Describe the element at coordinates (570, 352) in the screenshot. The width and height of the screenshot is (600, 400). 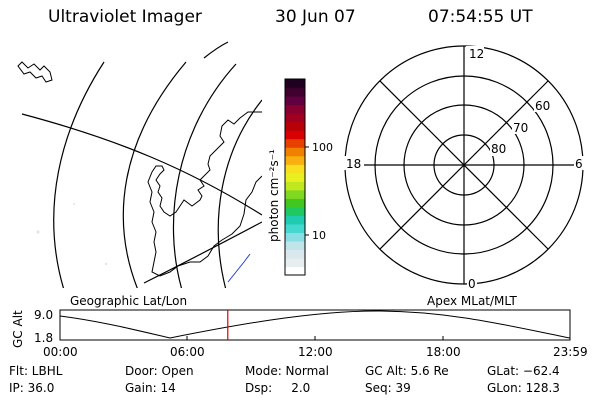
I see `orbit-xtick-label: 23:59` at that location.